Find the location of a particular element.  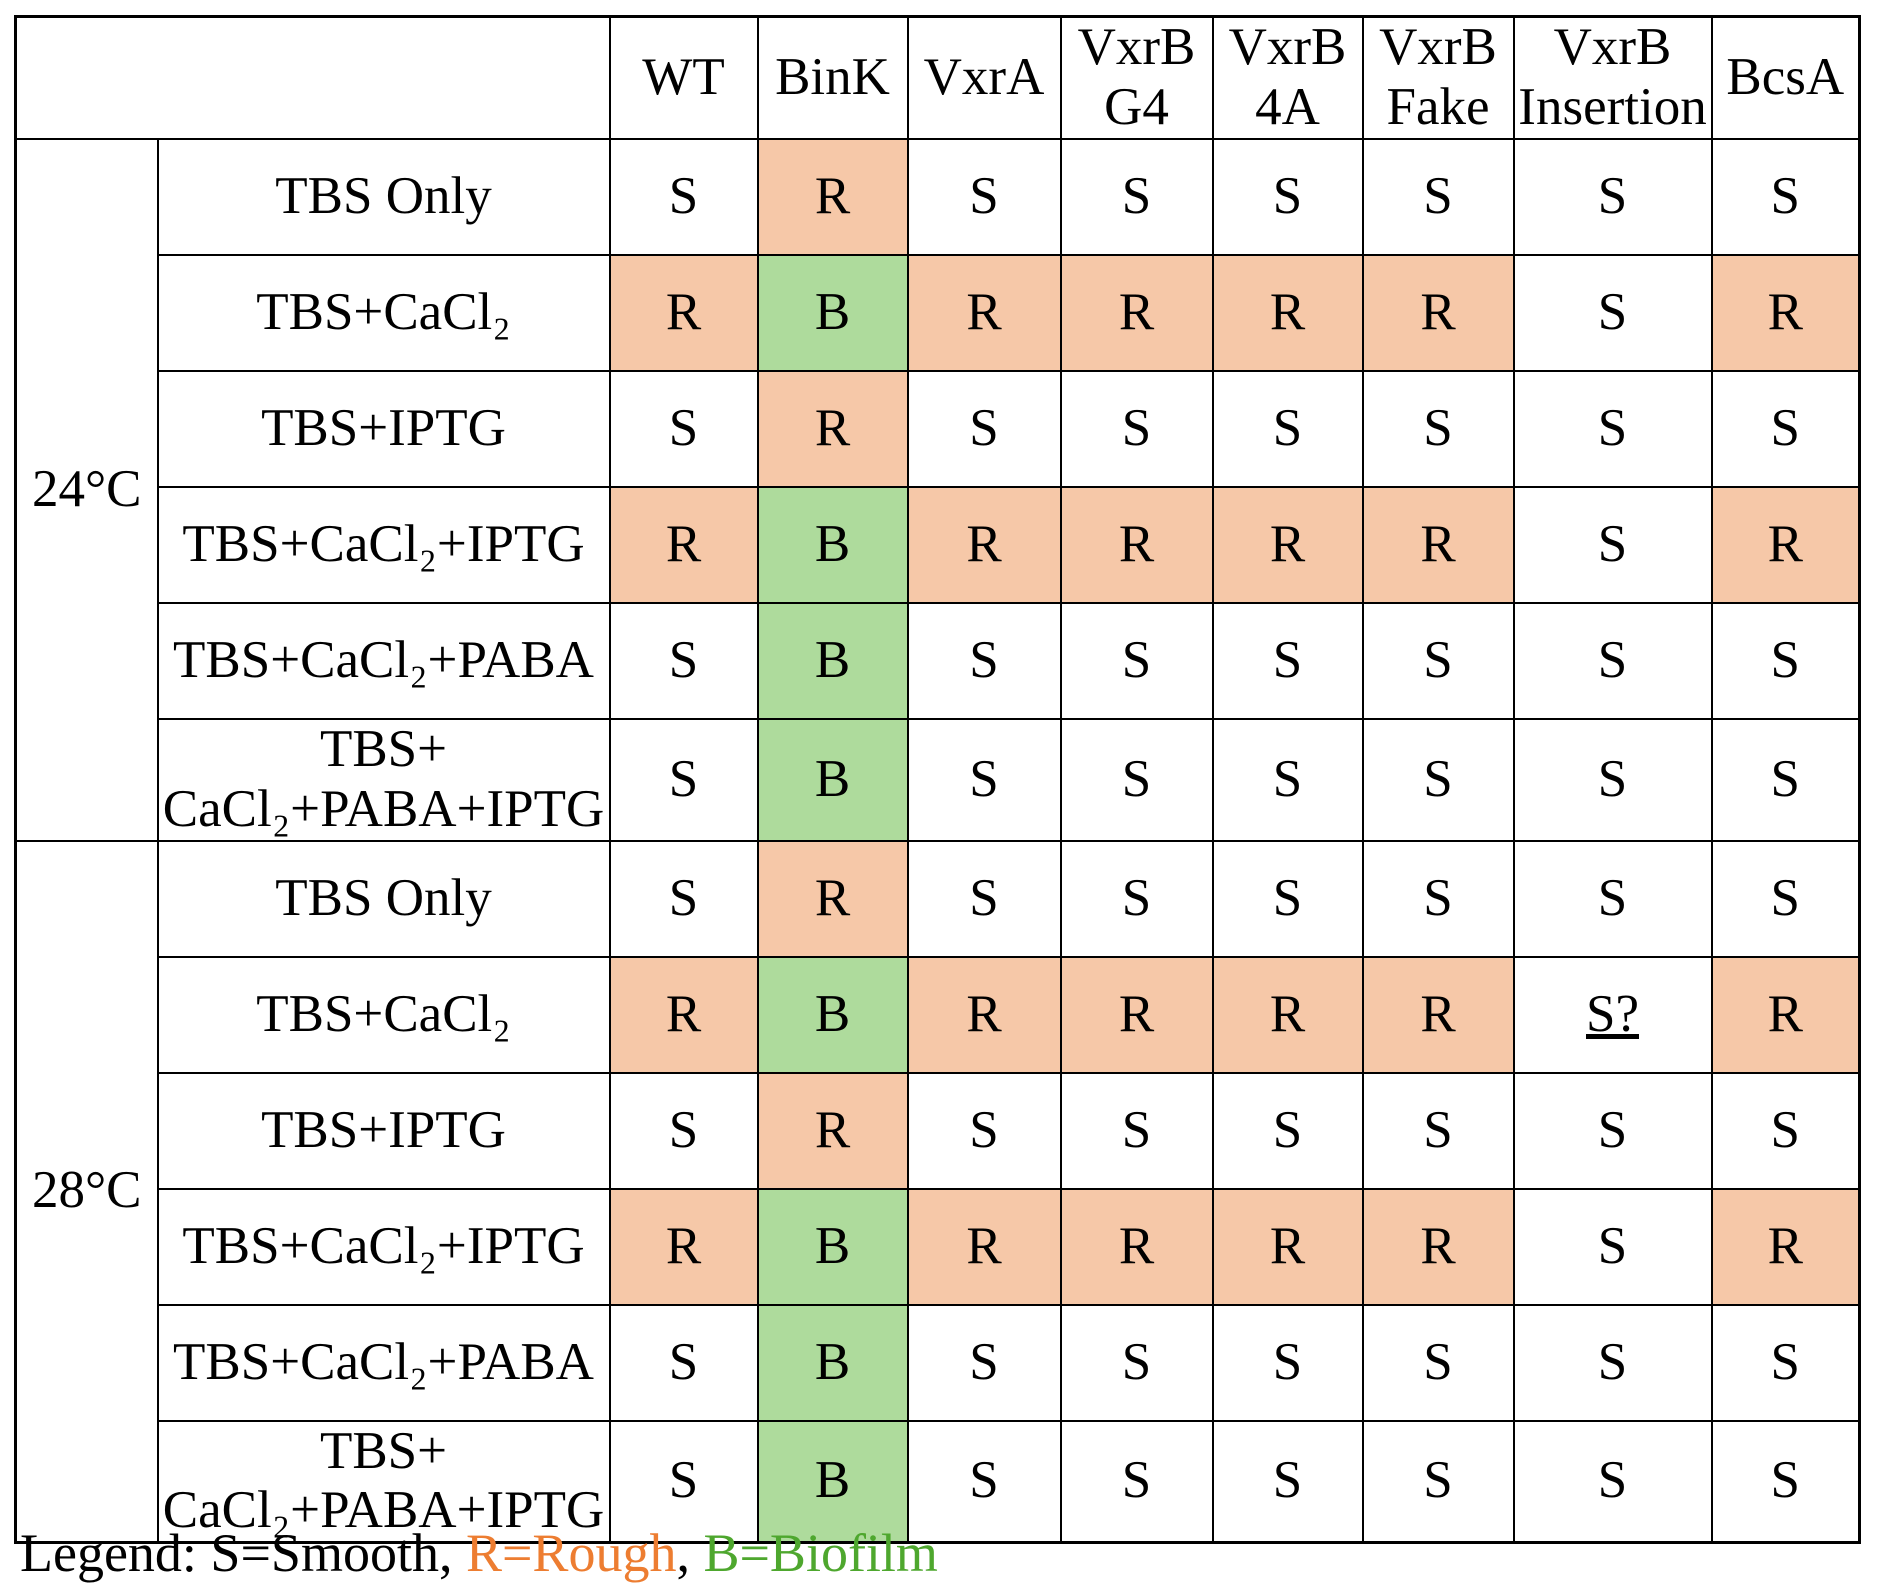

legend-part-3: , is located at coordinates (690, 1553).